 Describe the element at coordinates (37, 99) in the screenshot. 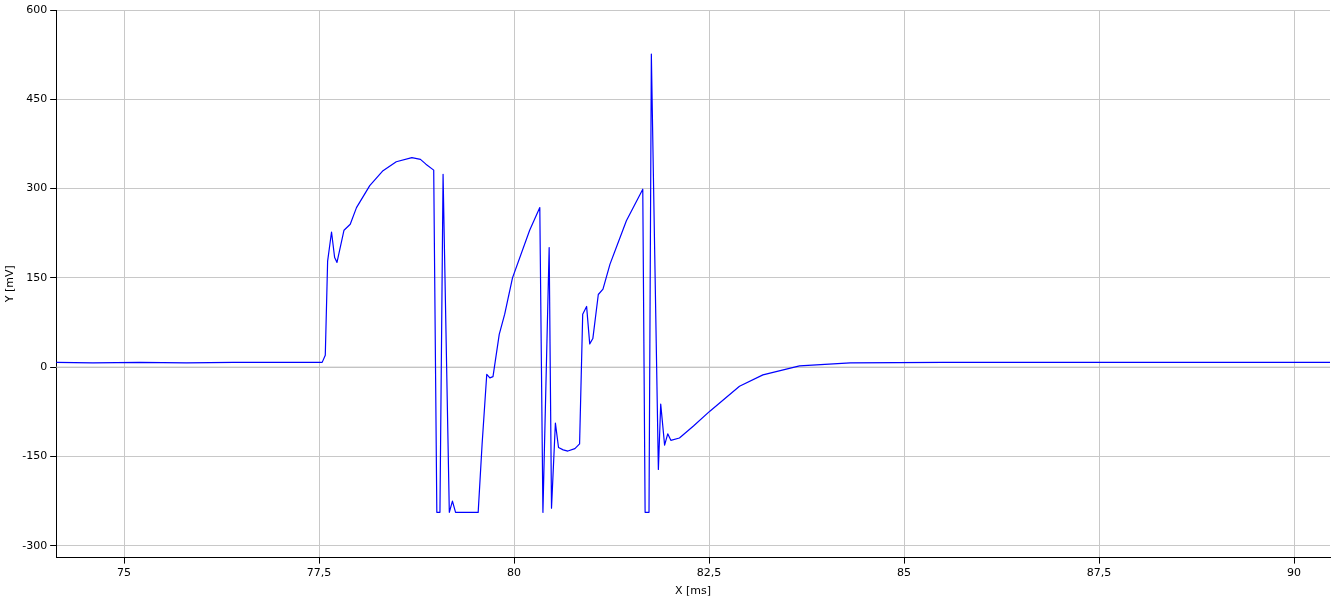

I see `y-tick-label: 450` at that location.